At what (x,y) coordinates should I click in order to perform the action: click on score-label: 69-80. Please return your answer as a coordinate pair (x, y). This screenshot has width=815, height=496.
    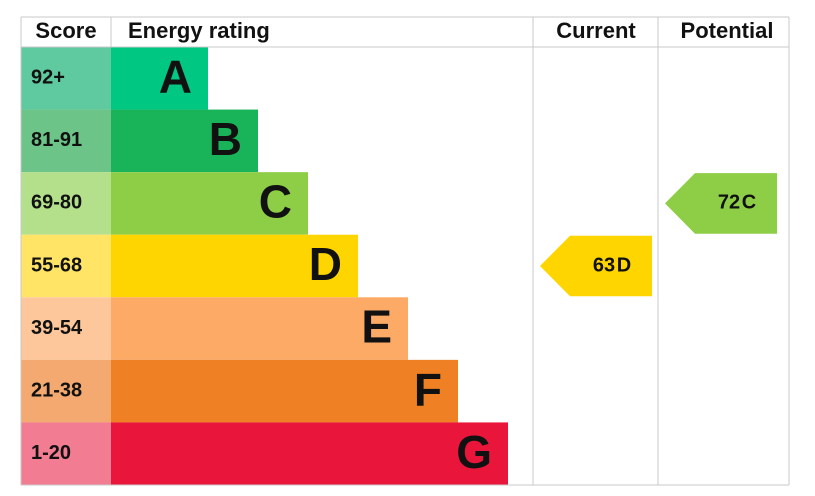
    Looking at the image, I should click on (56, 203).